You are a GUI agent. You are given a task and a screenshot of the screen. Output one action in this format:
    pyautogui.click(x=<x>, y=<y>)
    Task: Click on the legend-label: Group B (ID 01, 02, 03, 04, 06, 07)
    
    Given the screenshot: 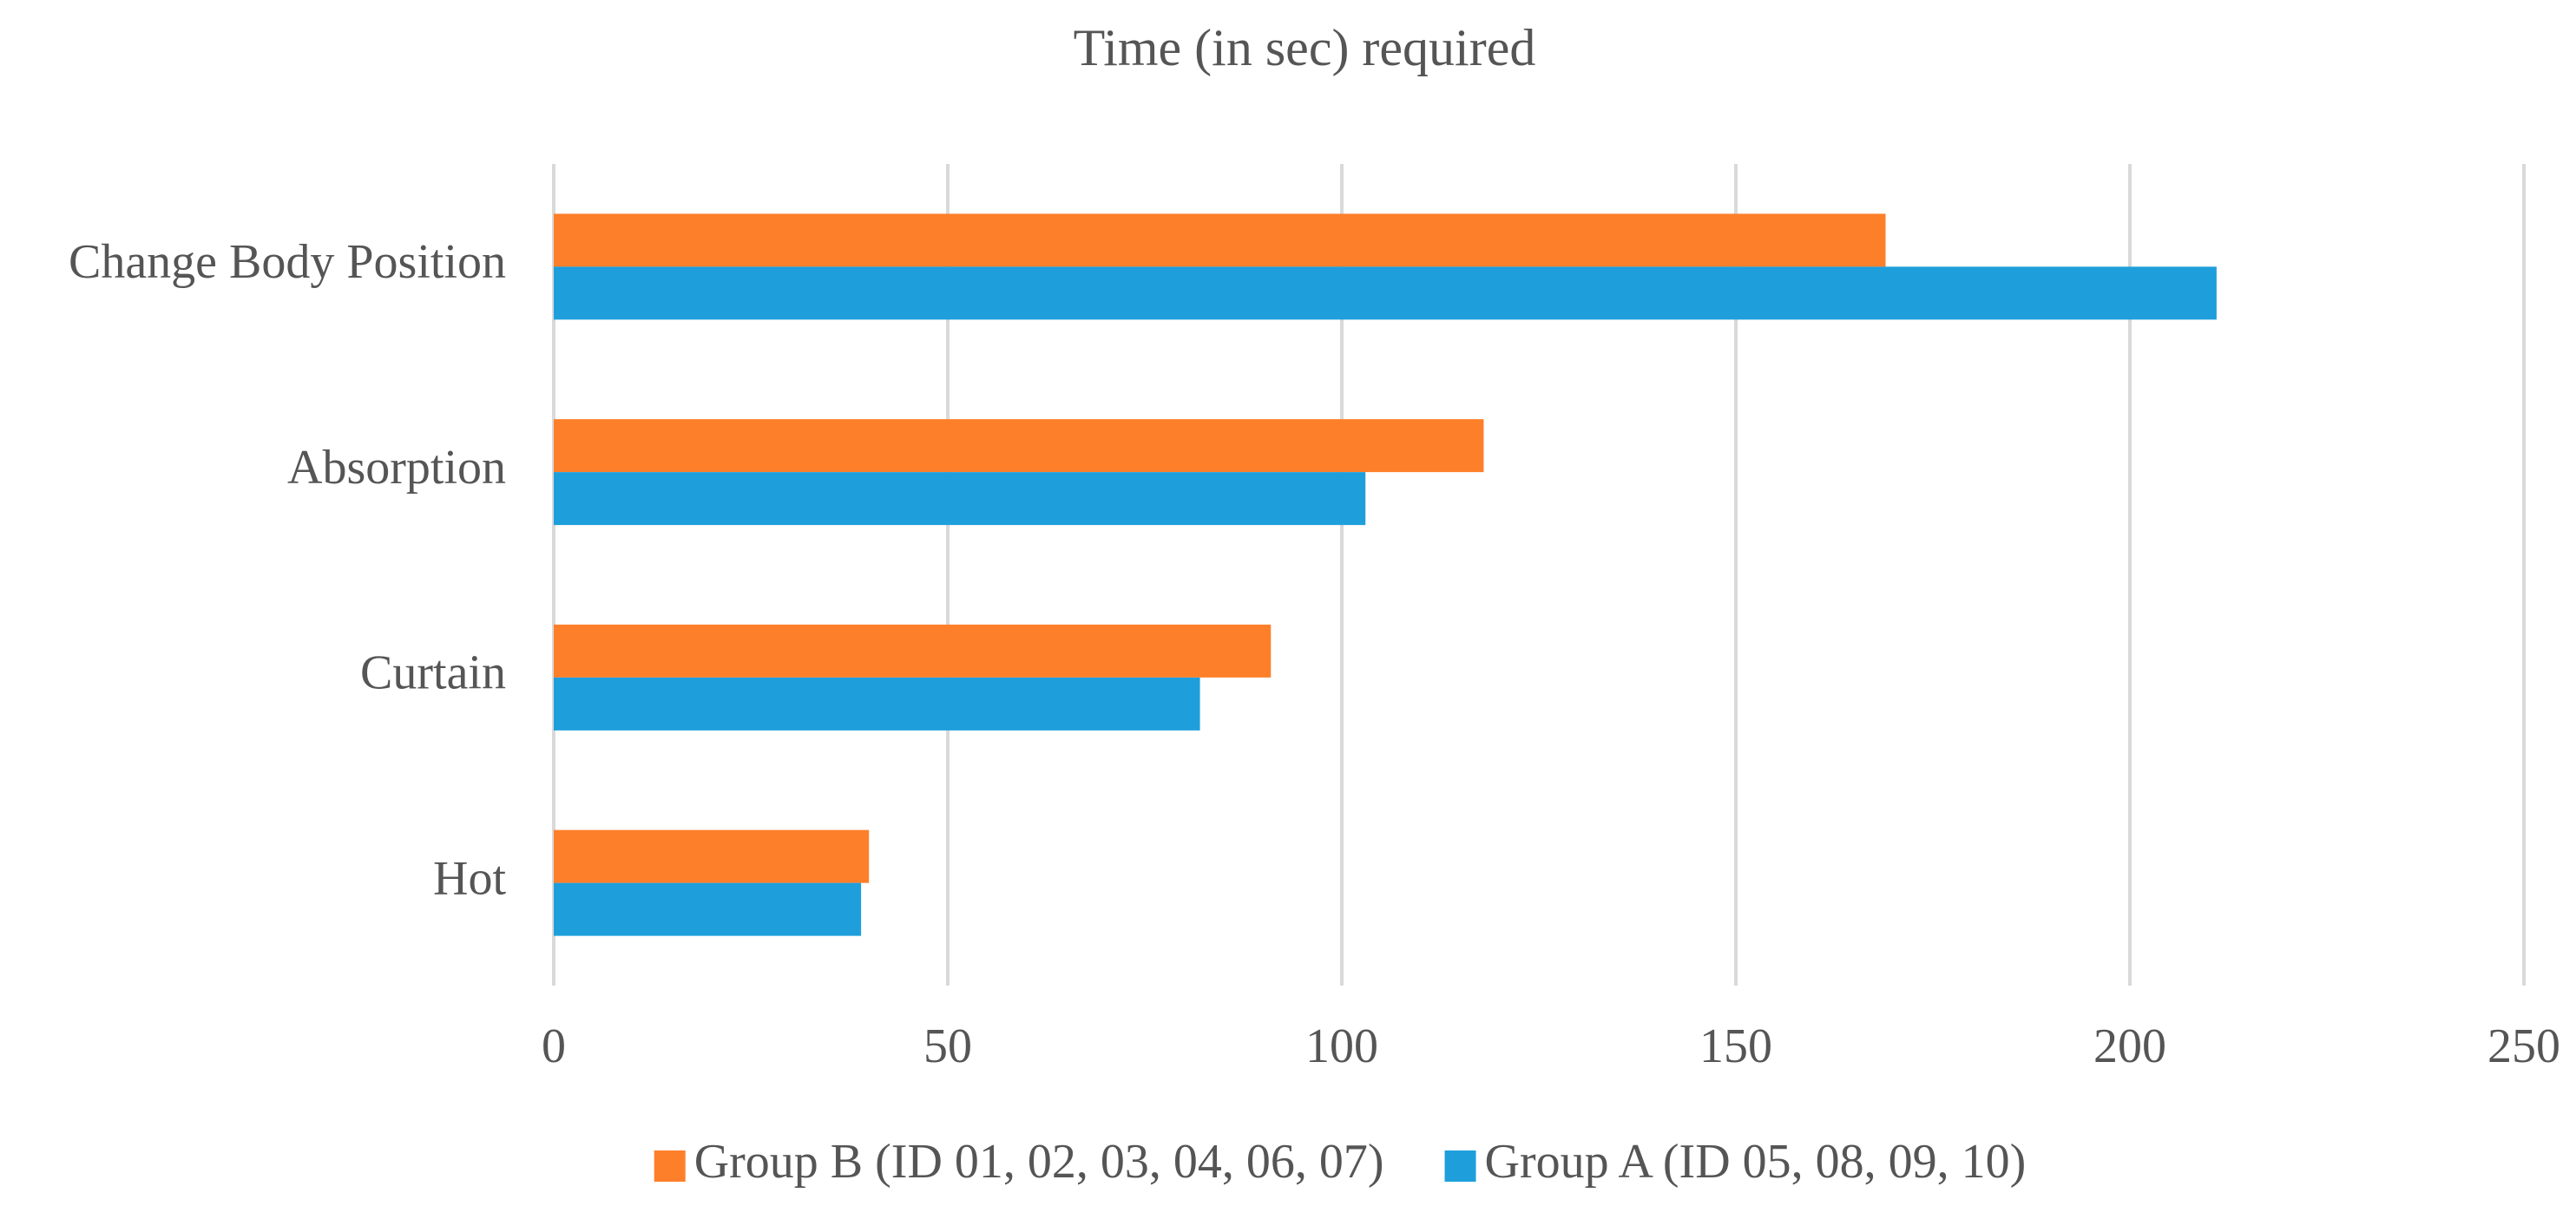 What is the action you would take?
    pyautogui.click(x=1039, y=1162)
    